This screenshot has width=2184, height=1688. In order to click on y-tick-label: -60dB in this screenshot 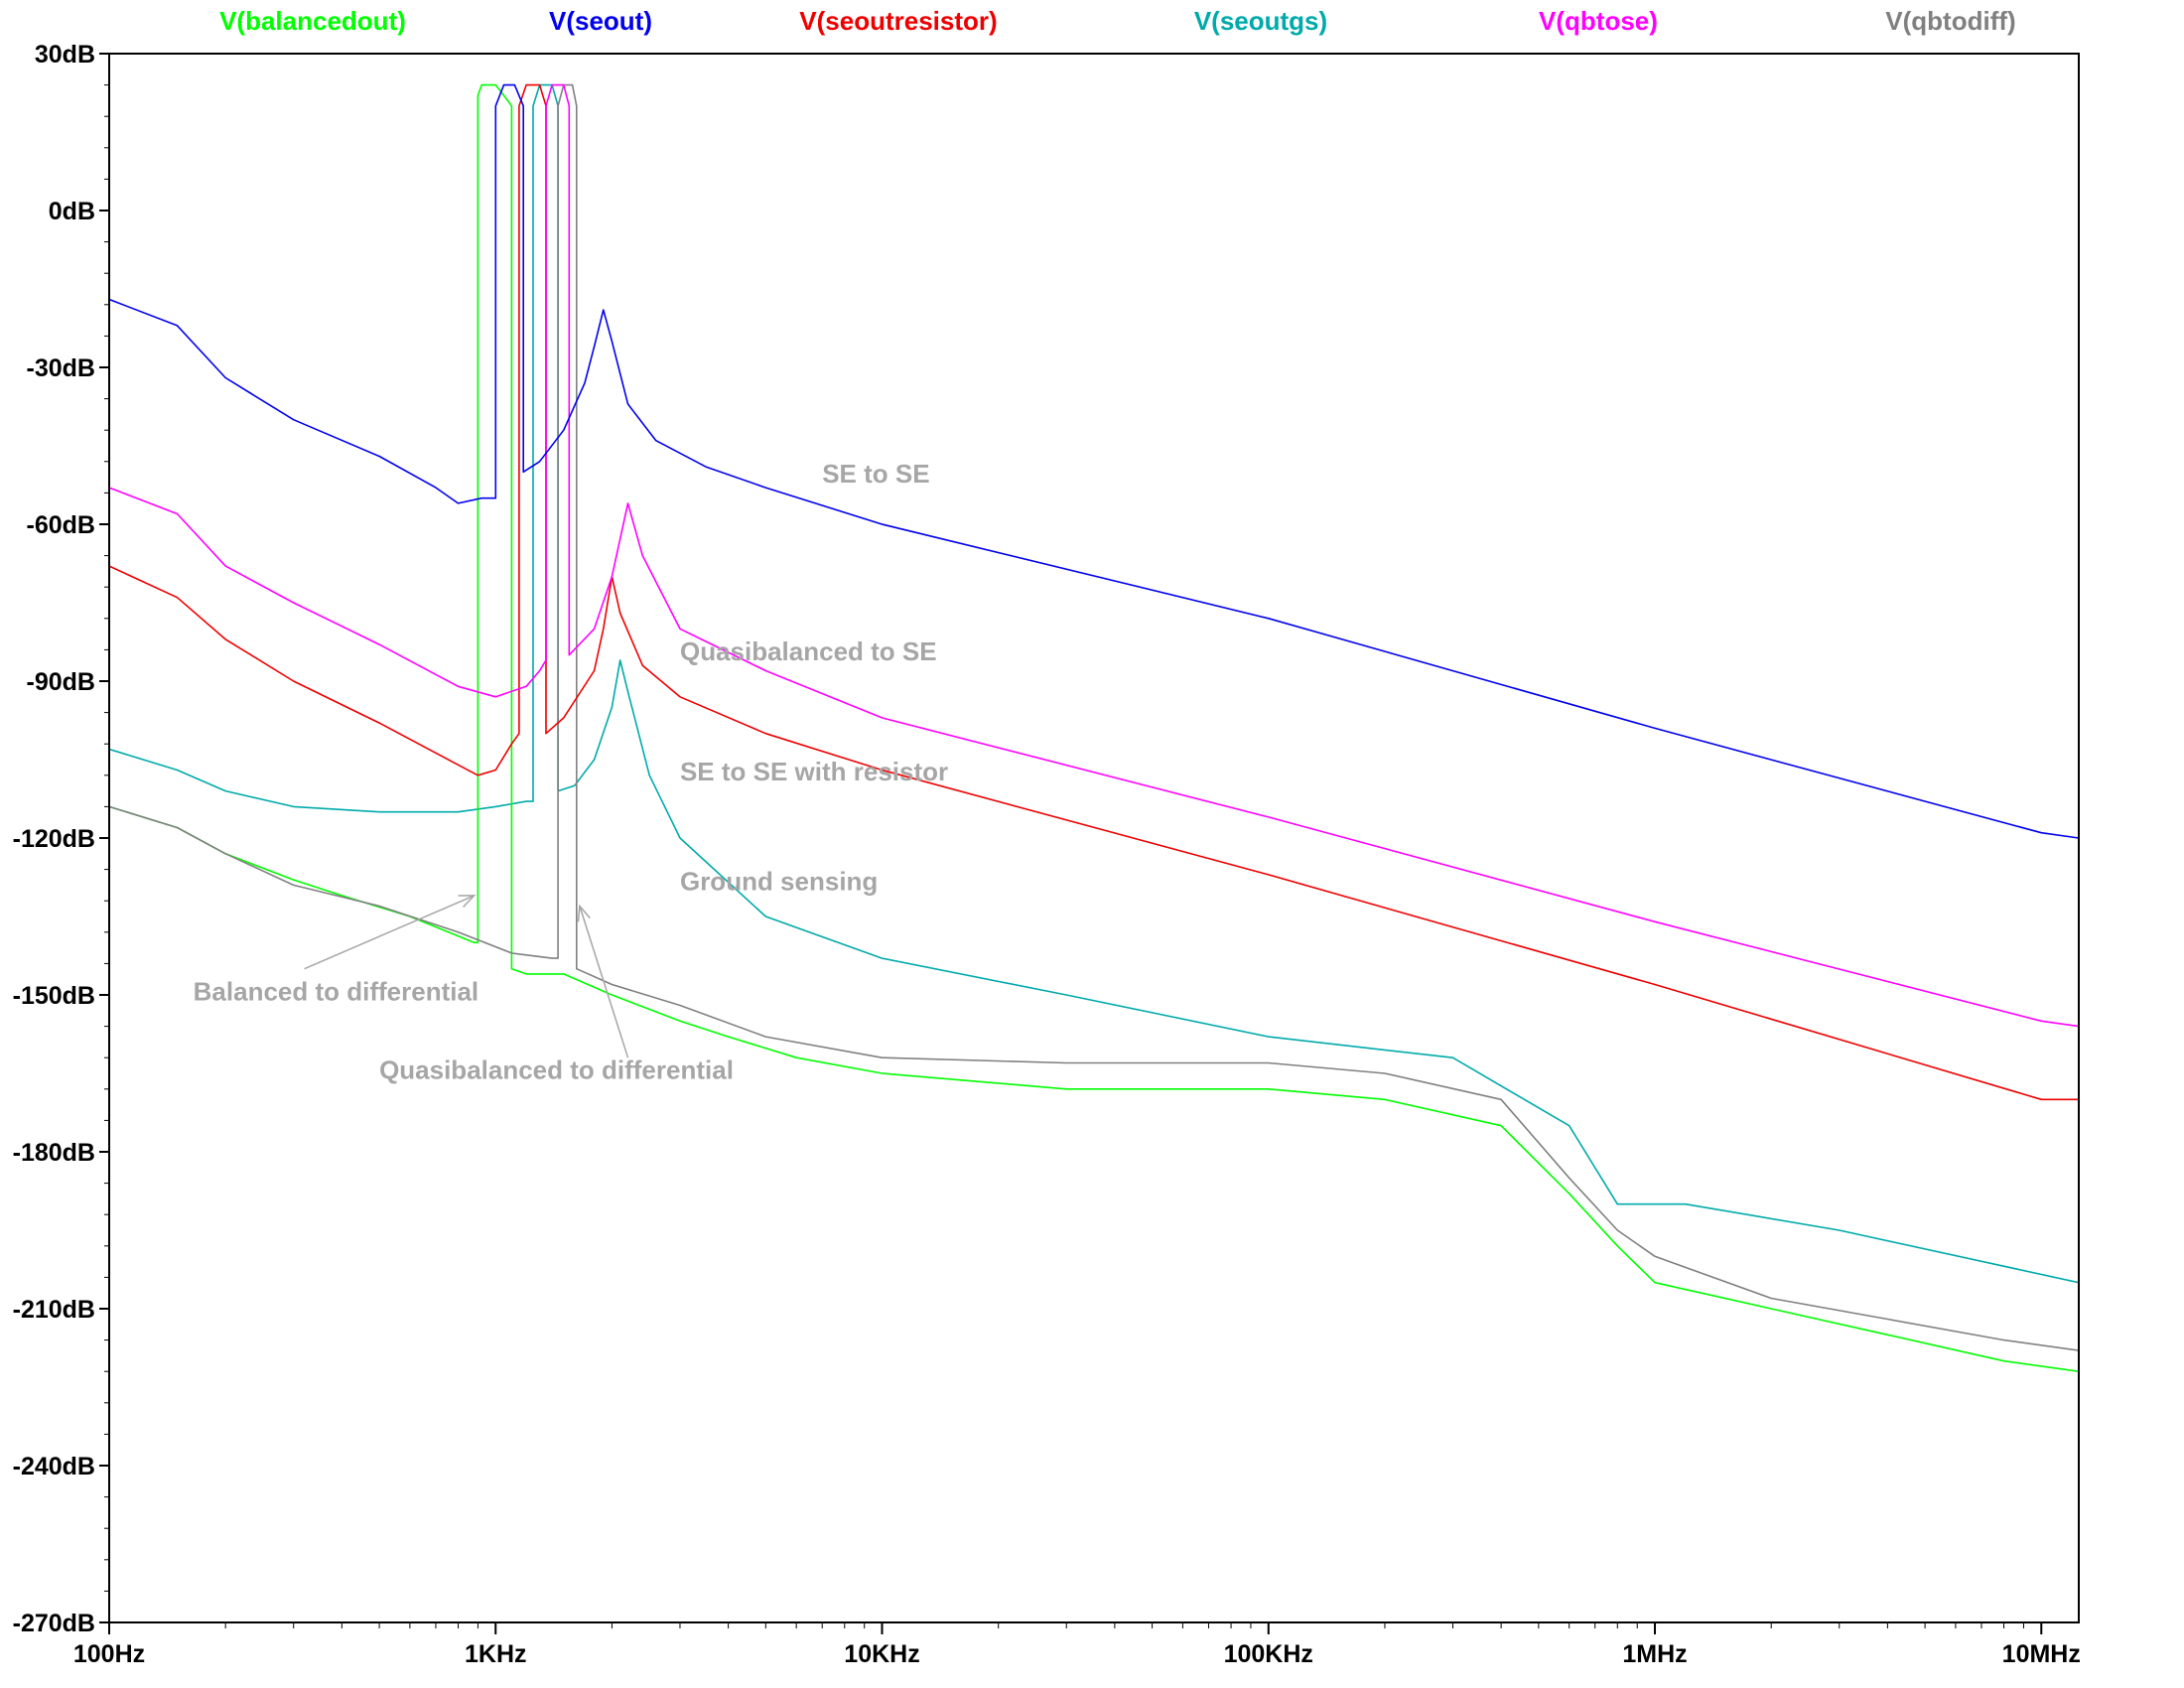, I will do `click(61, 525)`.